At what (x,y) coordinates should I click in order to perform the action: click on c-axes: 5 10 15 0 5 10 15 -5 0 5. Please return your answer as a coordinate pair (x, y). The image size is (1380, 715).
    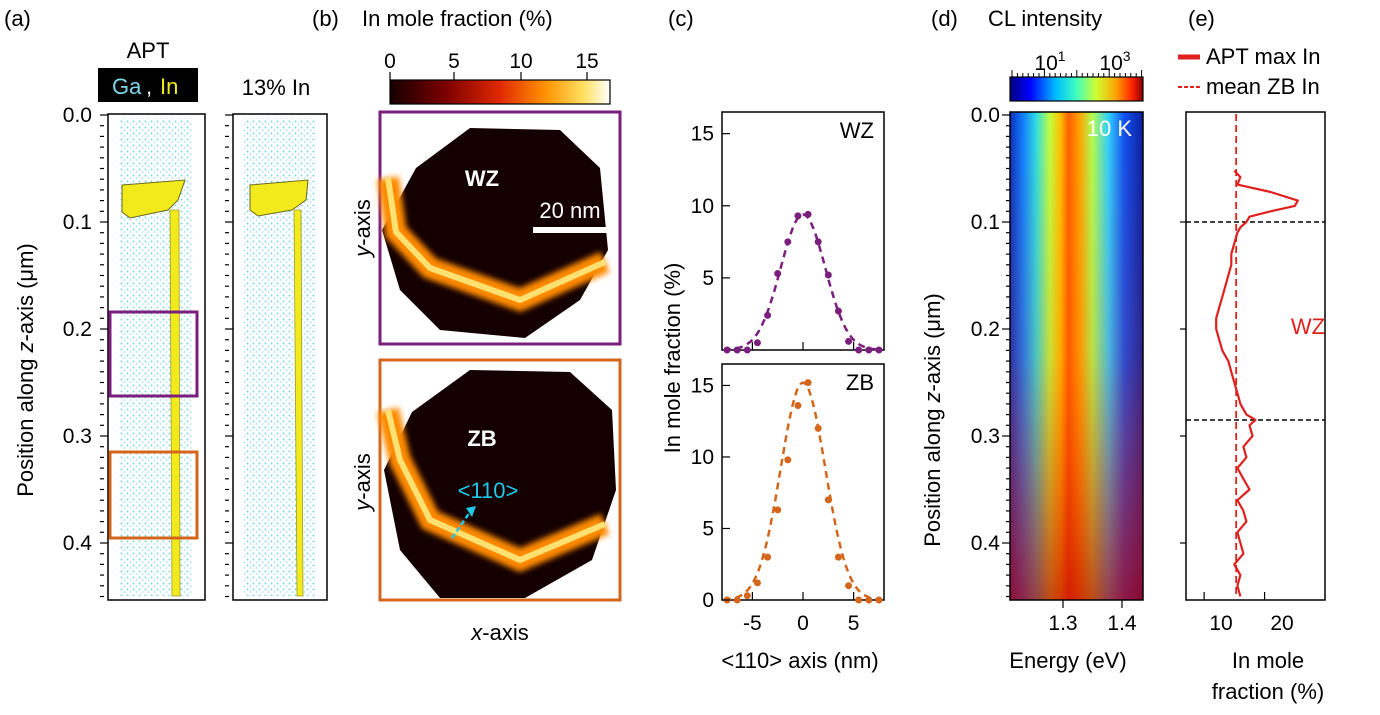
    Looking at the image, I should click on (775, 379).